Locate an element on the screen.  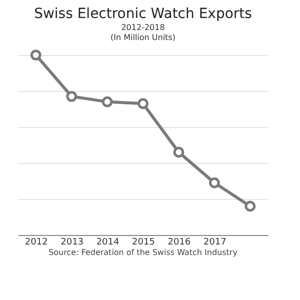
x-tick-label: 2014 is located at coordinates (108, 243).